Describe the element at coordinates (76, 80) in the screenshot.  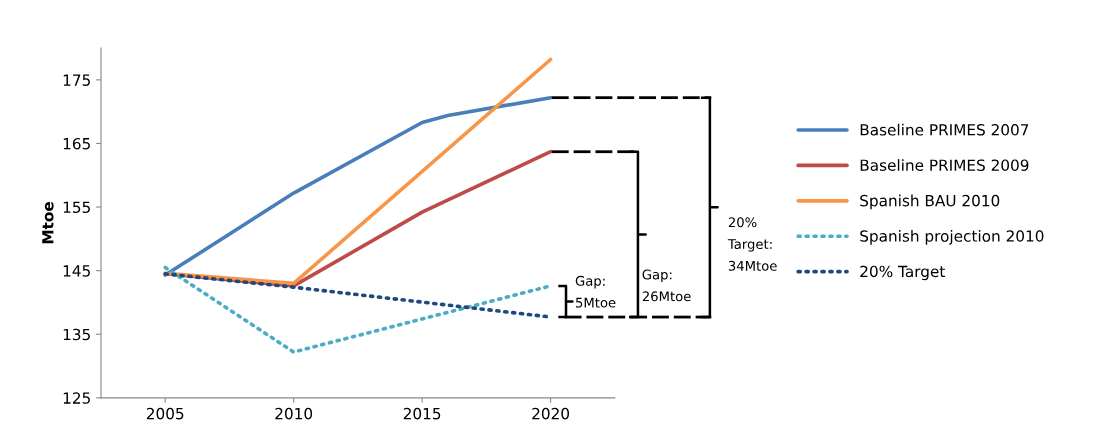
I see `y-tick-label: 175` at that location.